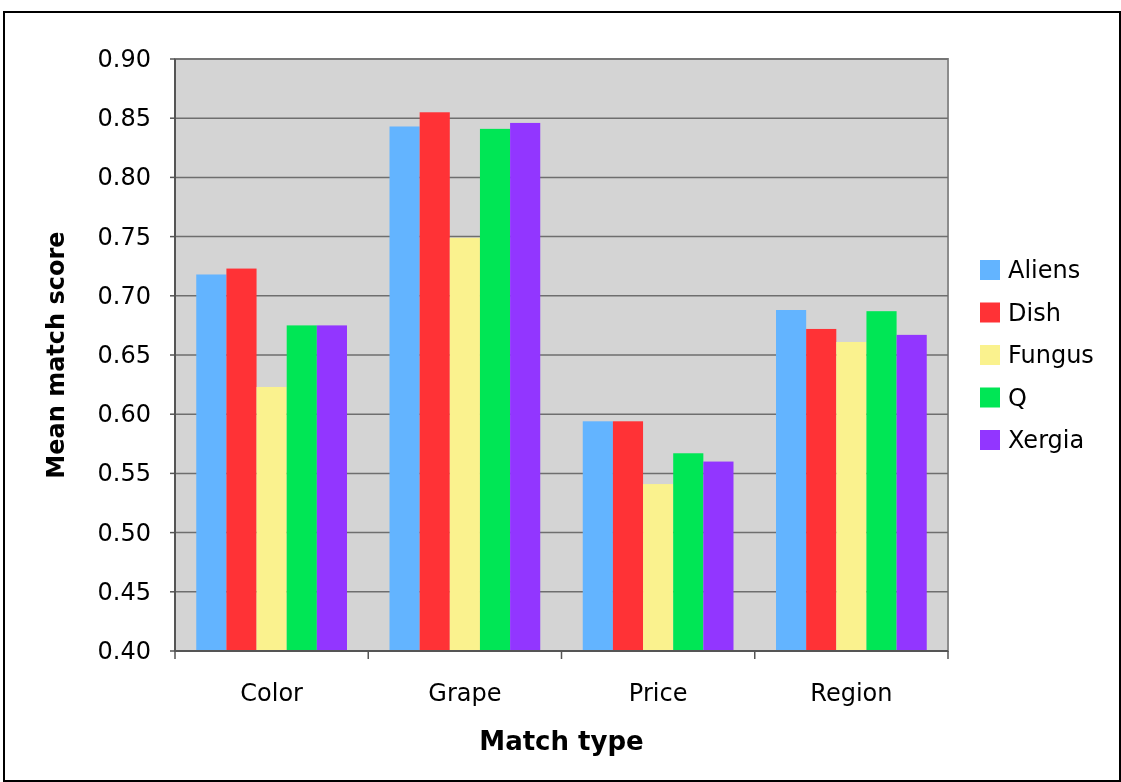  I want to click on y-tick-label: 0.70, so click(124, 295).